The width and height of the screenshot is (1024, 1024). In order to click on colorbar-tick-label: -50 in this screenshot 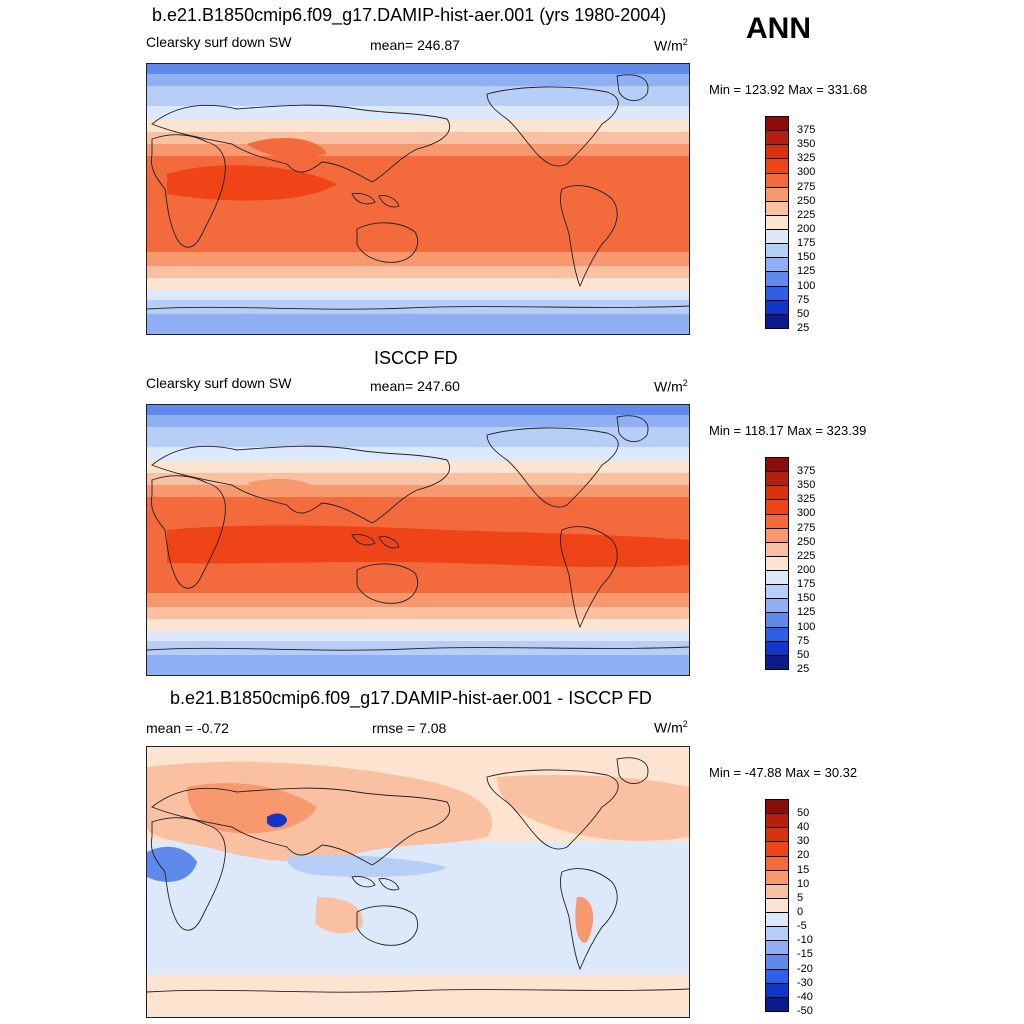, I will do `click(805, 1010)`.